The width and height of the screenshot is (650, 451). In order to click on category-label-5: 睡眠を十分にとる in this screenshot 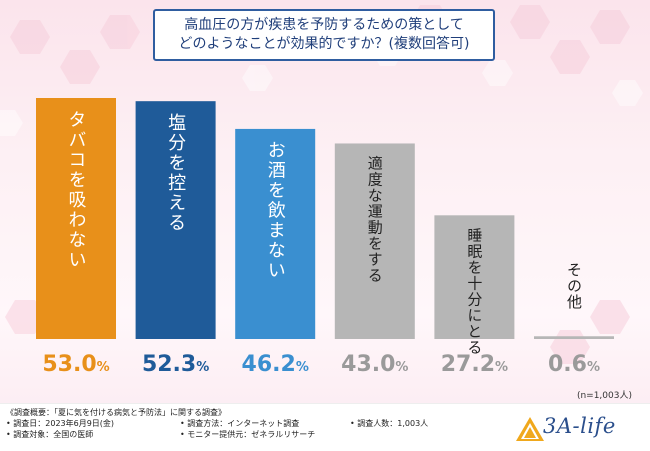, I will do `click(474, 291)`.